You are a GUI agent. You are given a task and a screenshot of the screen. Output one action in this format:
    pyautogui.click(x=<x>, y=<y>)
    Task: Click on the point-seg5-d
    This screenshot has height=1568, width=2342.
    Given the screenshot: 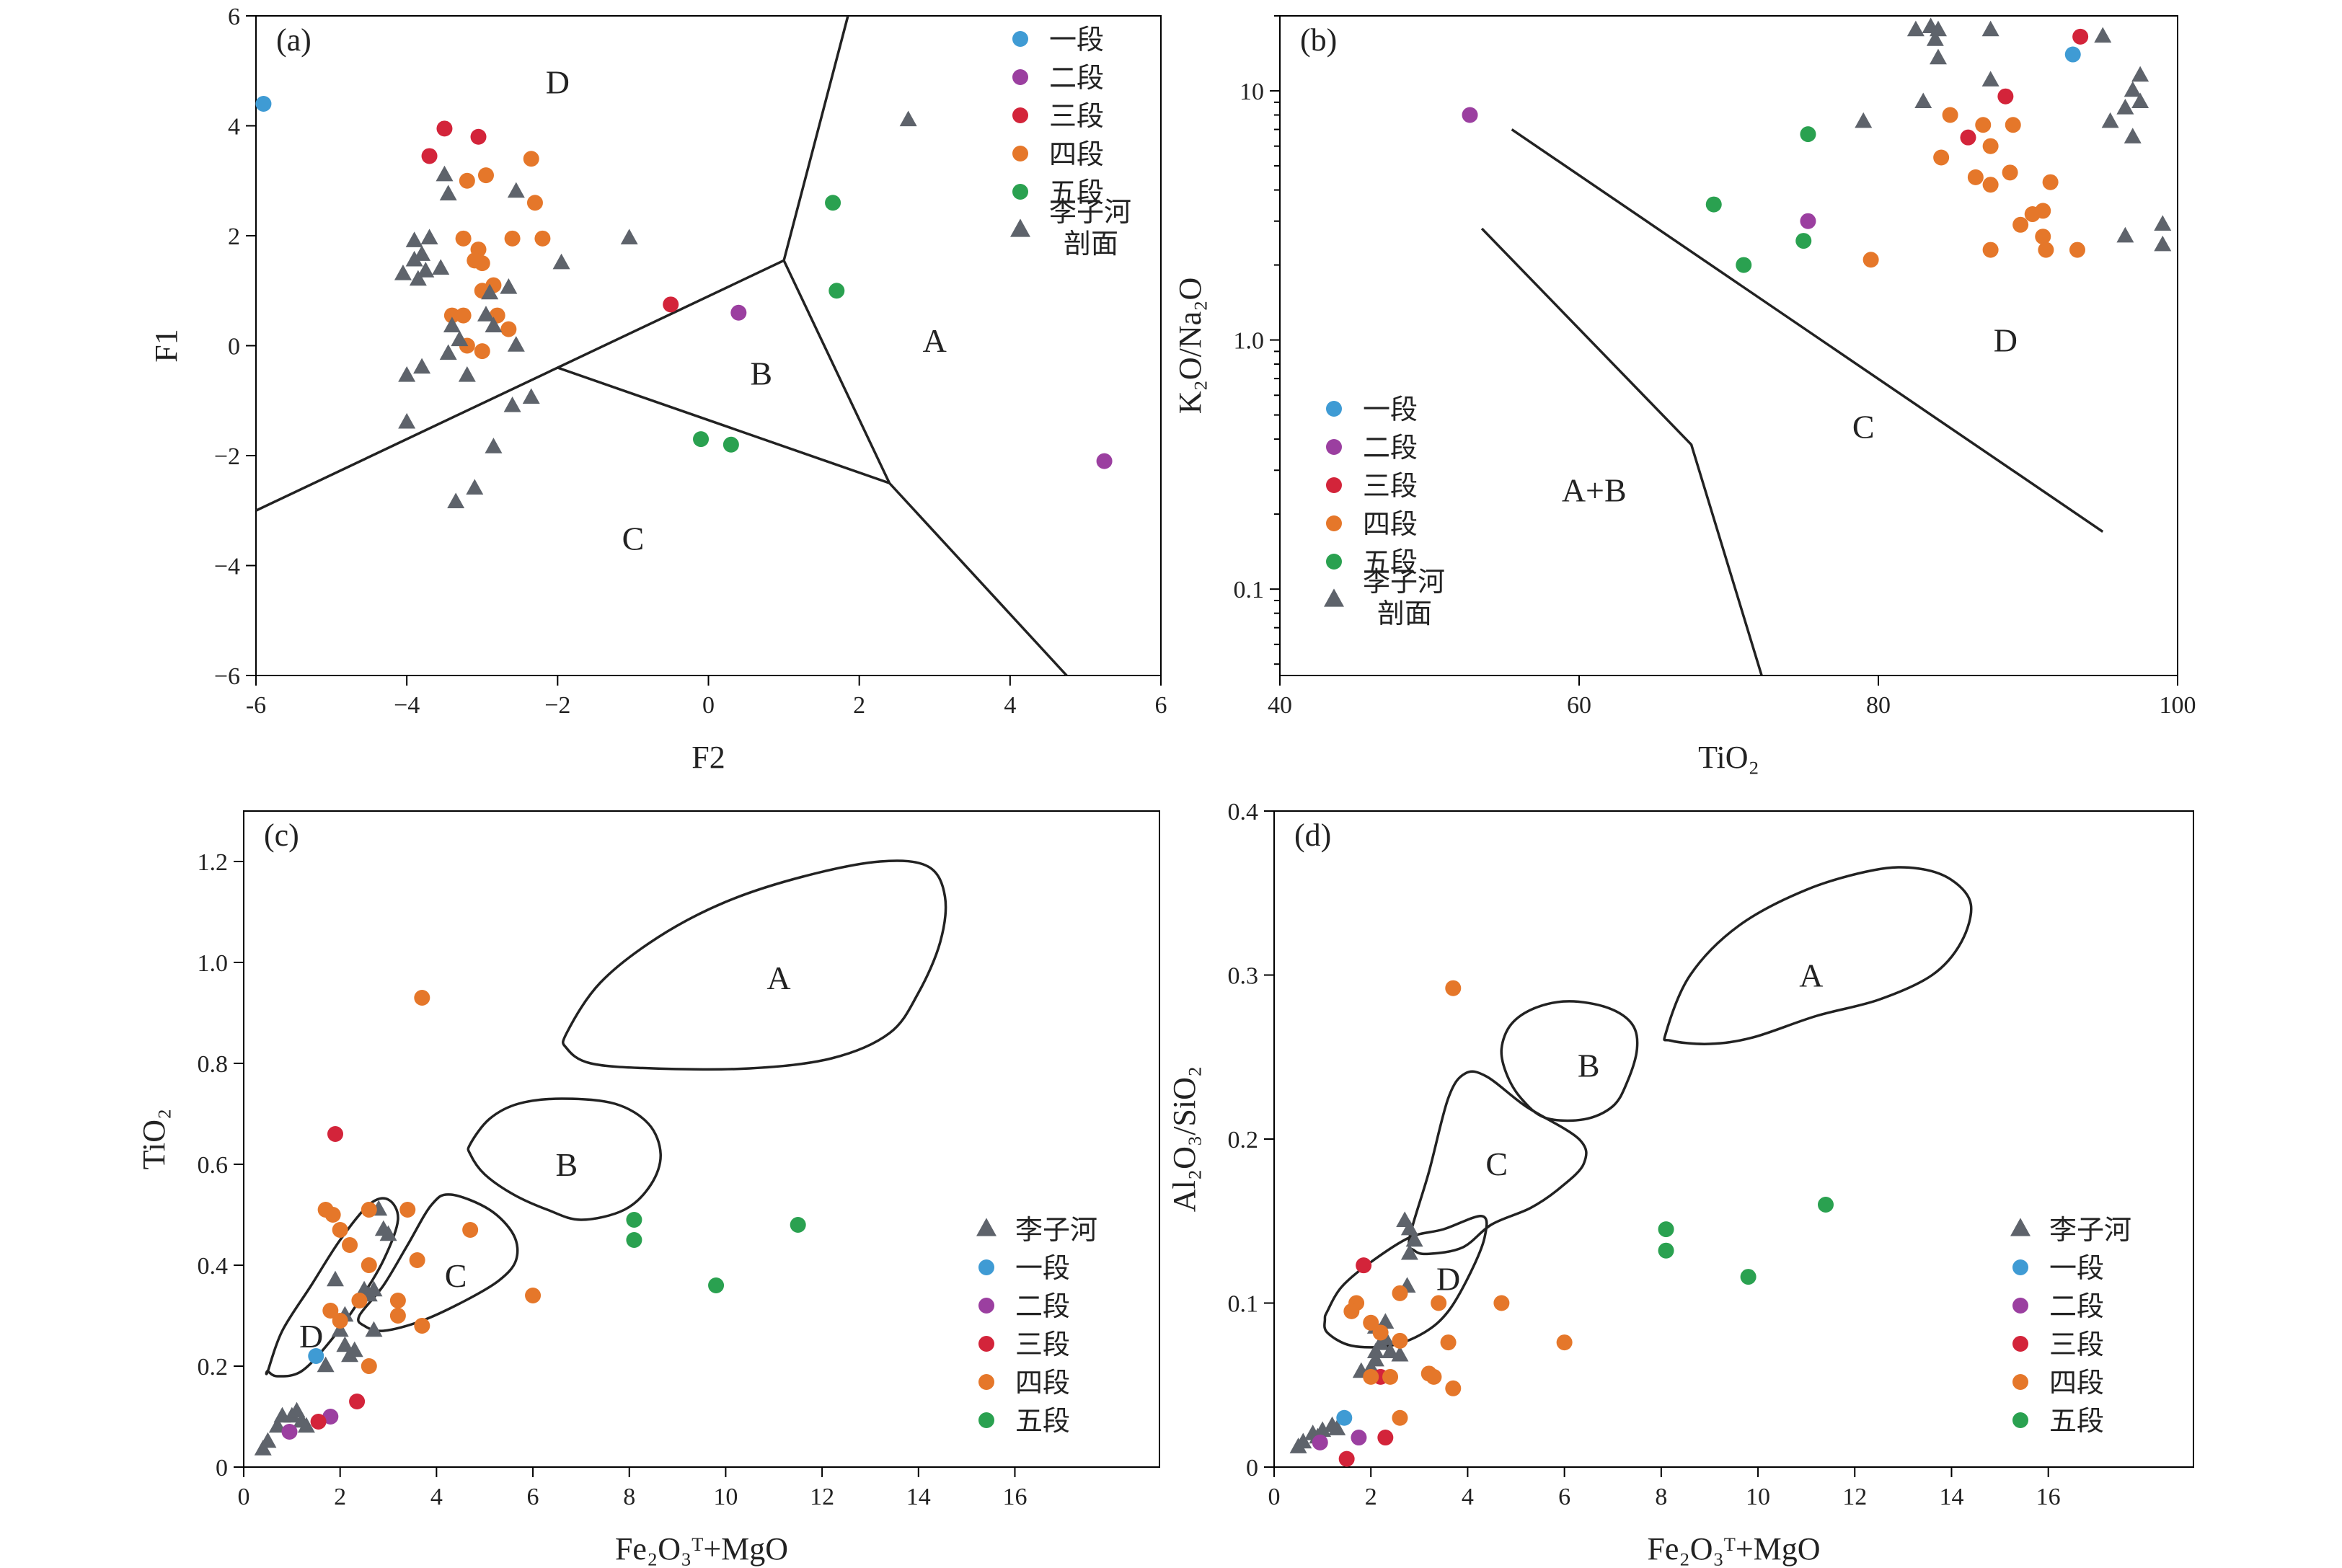 What is the action you would take?
    pyautogui.click(x=1749, y=1277)
    